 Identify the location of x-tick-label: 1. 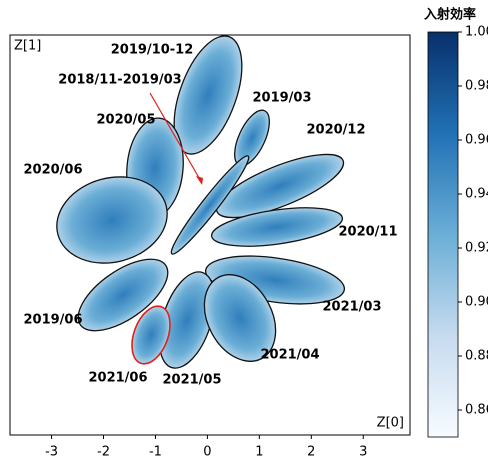
(259, 451).